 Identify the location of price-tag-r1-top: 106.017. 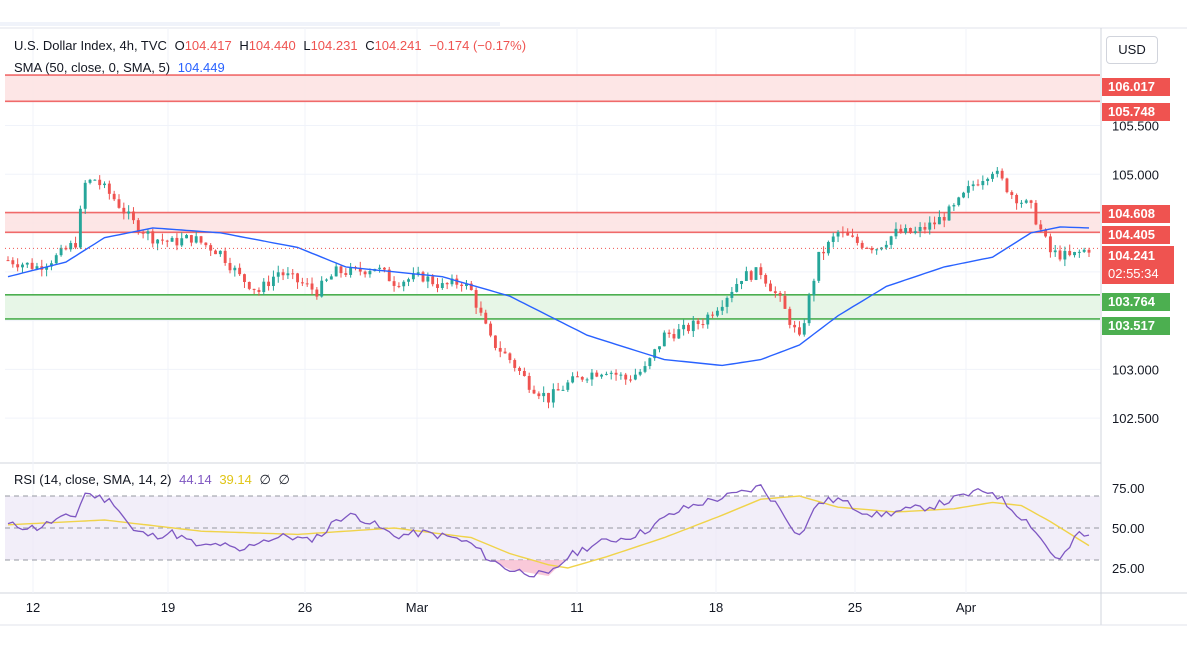
(1136, 87).